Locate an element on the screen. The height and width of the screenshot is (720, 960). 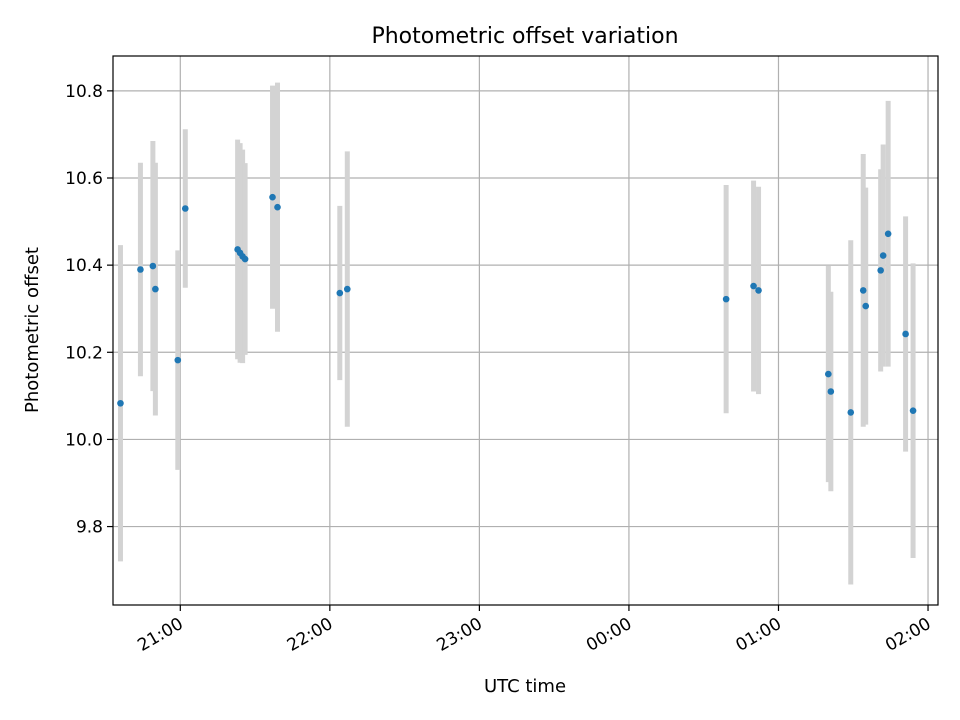
y-axis-label: Photometric offset is located at coordinates (32, 330).